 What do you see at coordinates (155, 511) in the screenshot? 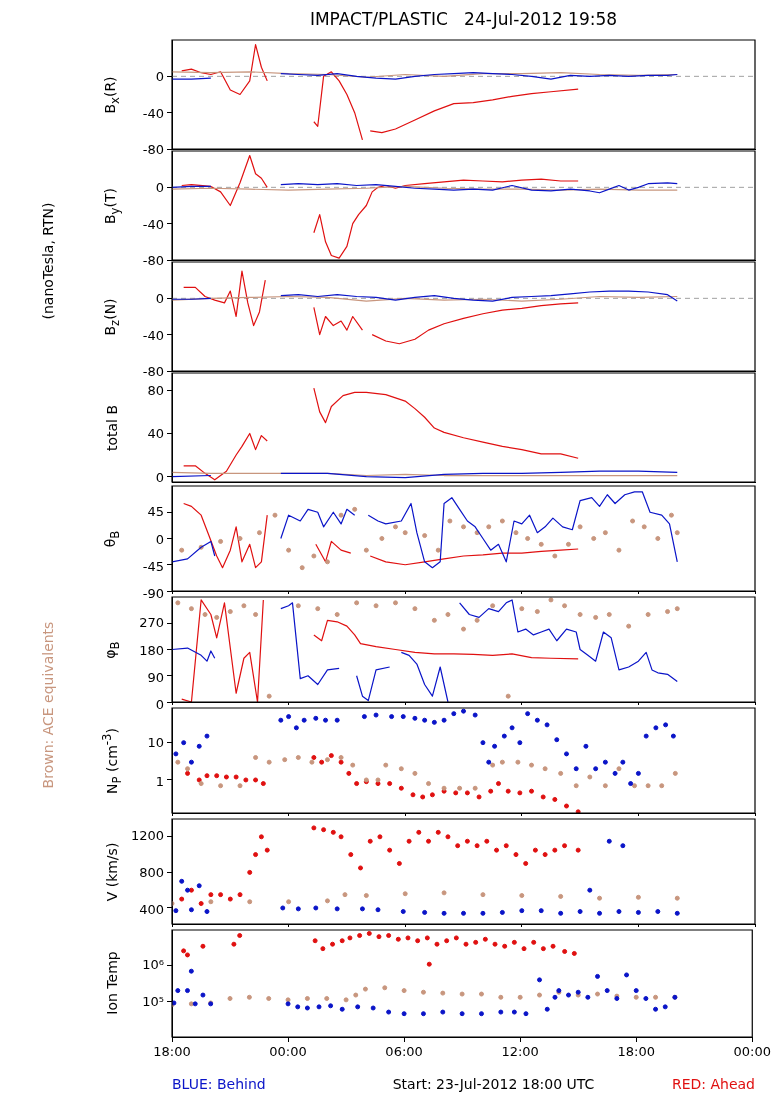
I see `y-tick-label: 45` at bounding box center [155, 511].